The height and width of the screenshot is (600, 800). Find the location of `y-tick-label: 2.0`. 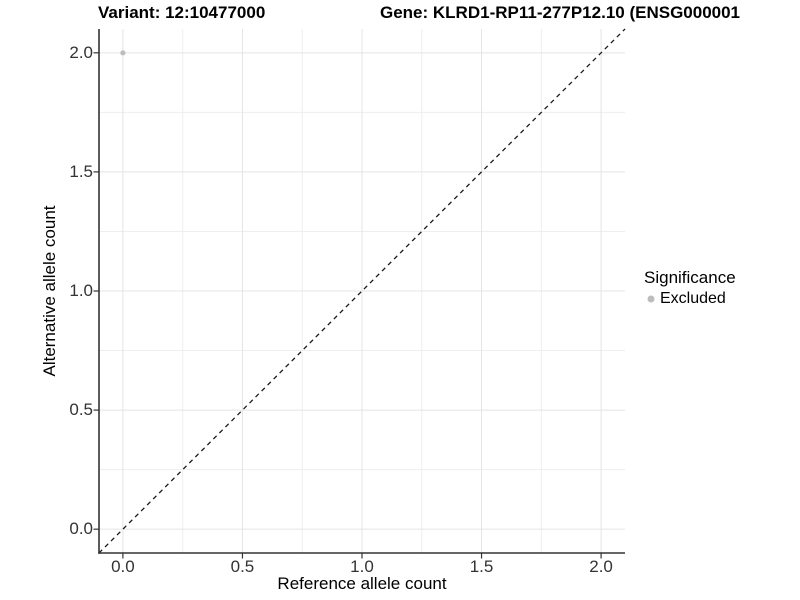

y-tick-label: 2.0 is located at coordinates (81, 52).